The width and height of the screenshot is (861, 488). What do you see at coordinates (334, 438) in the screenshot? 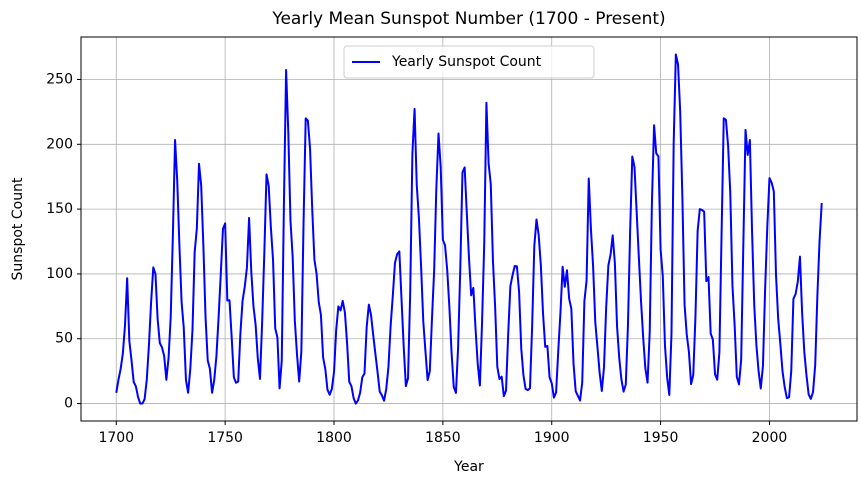
I see `x-tick-label: 1800` at bounding box center [334, 438].